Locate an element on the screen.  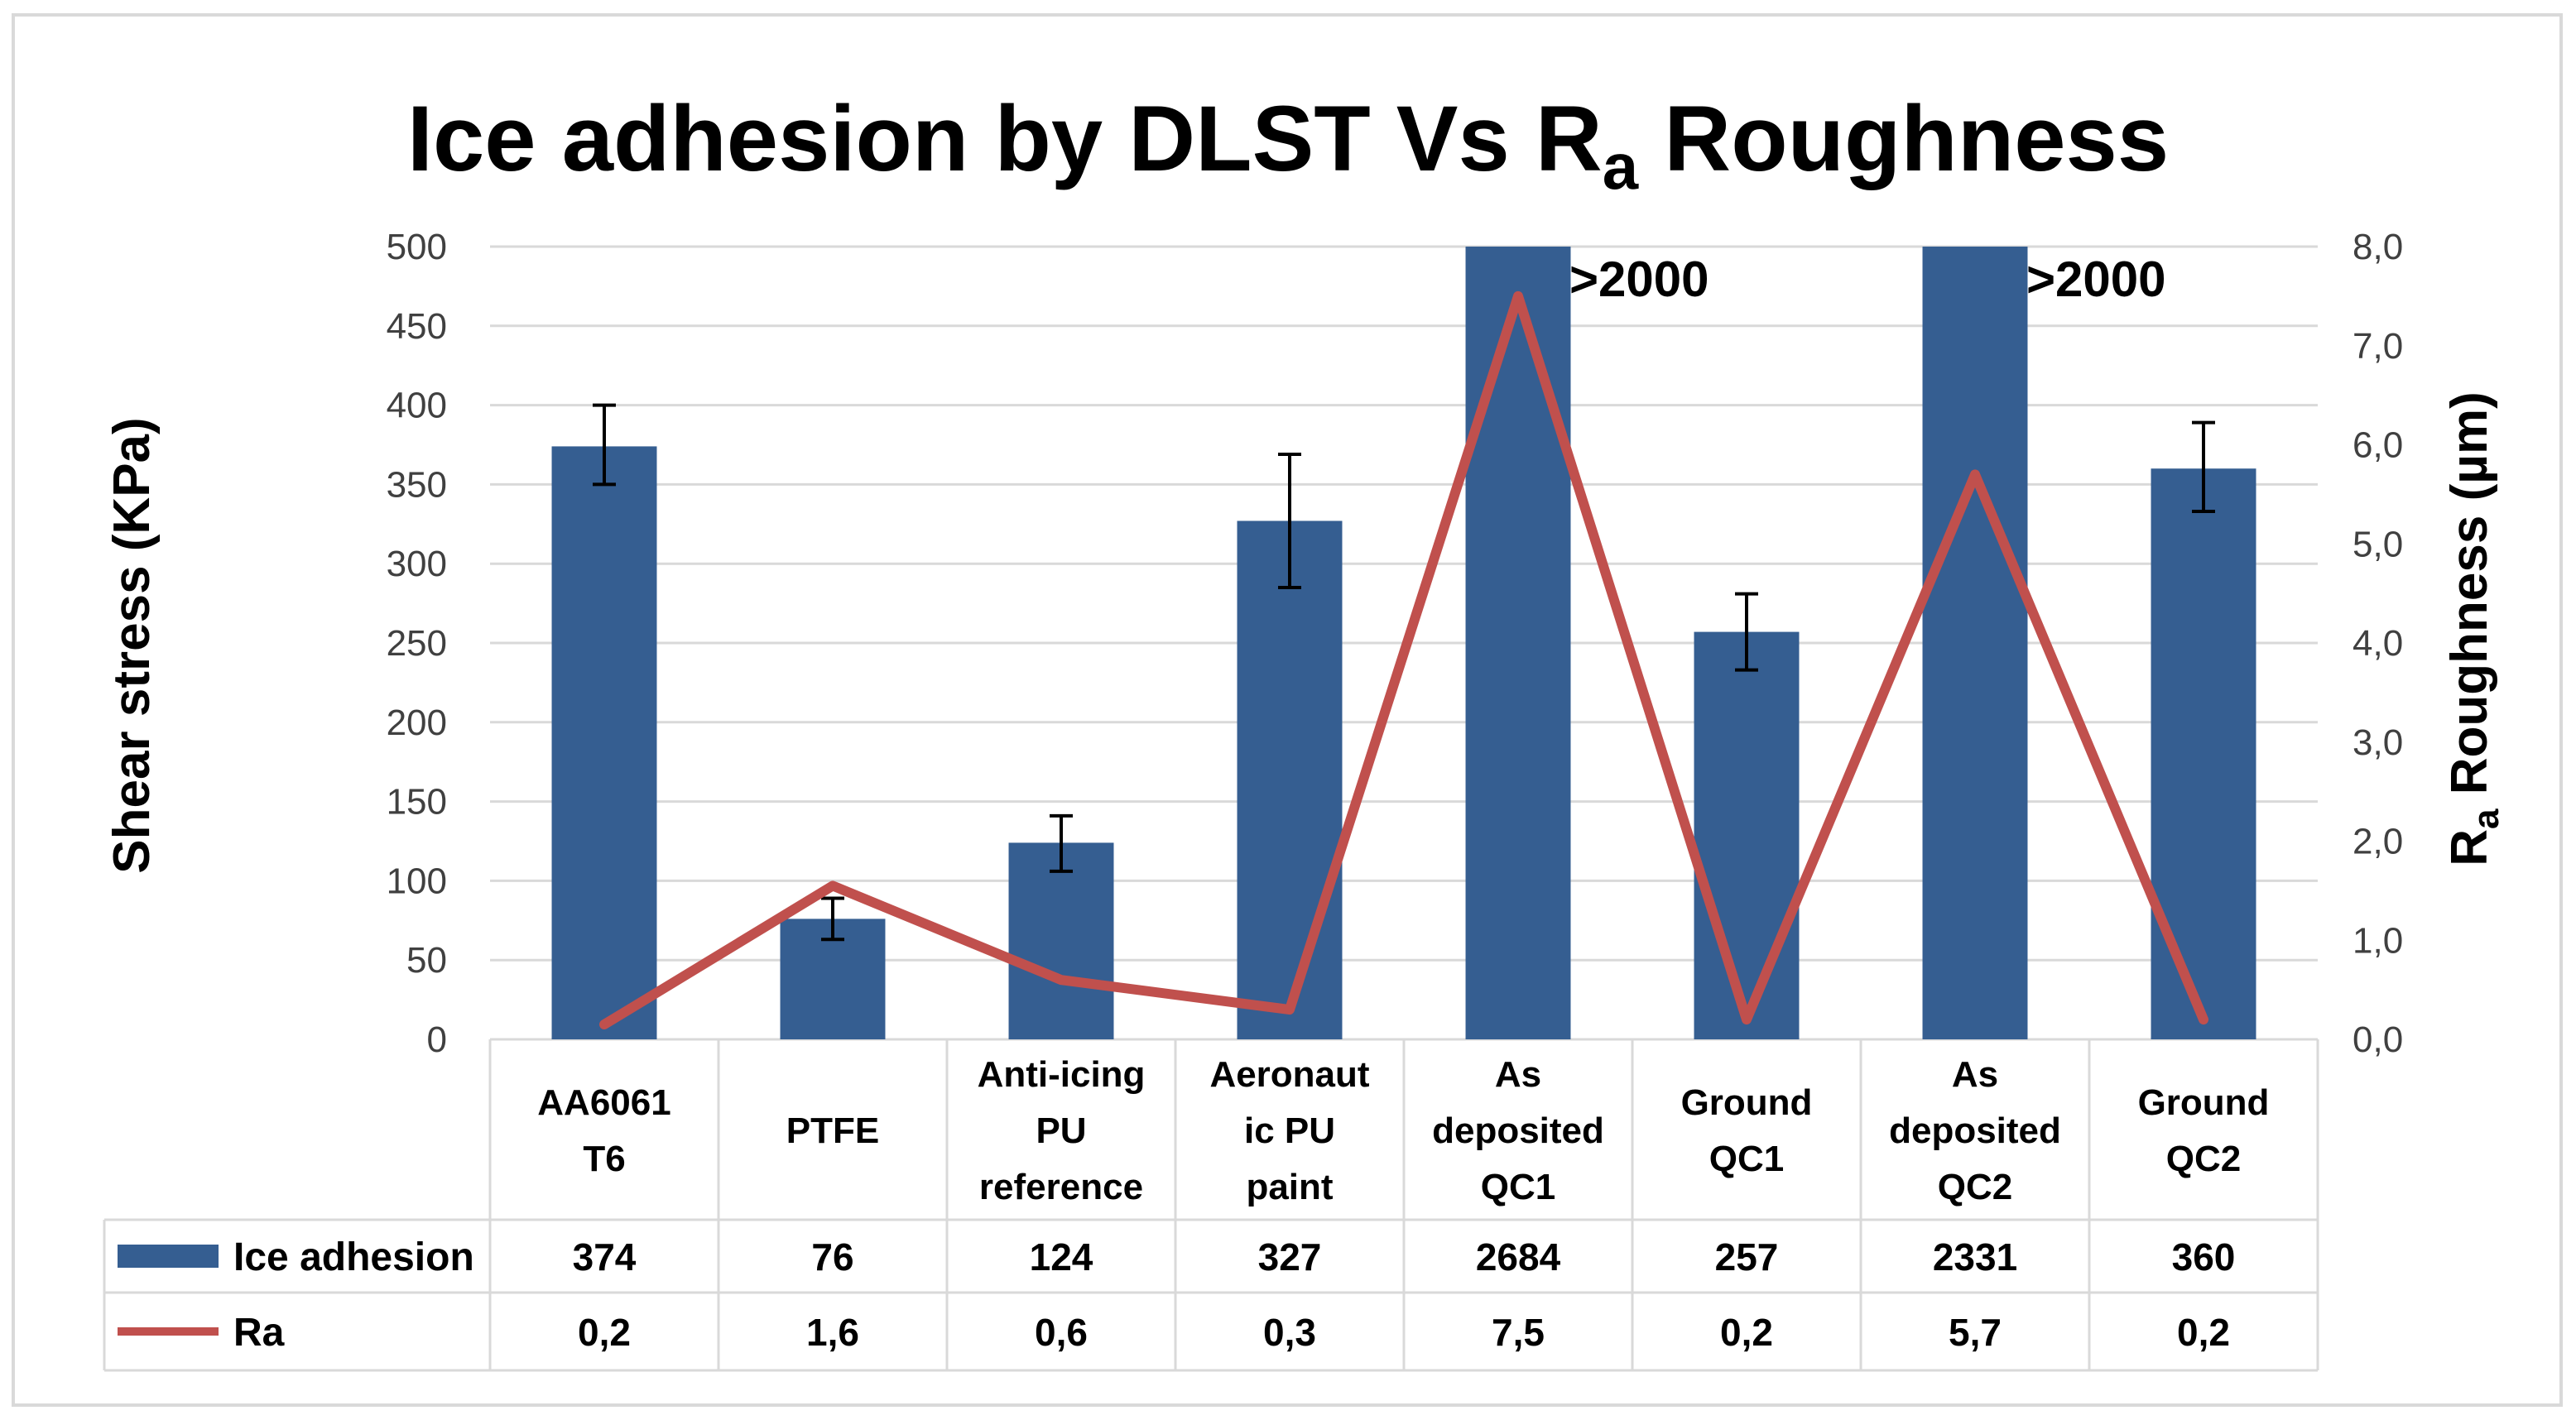
category-label: ic PU is located at coordinates (1289, 1131).